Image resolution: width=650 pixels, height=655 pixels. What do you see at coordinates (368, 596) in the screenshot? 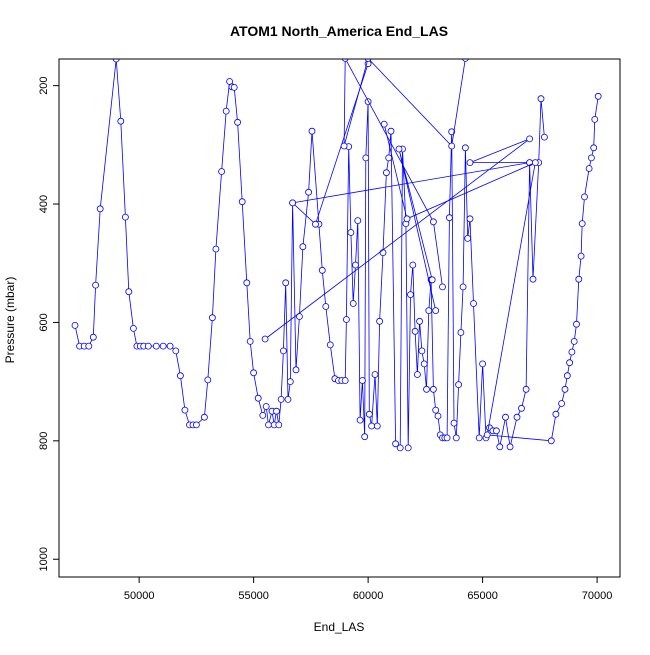
I see `x-tick-label: 60000` at bounding box center [368, 596].